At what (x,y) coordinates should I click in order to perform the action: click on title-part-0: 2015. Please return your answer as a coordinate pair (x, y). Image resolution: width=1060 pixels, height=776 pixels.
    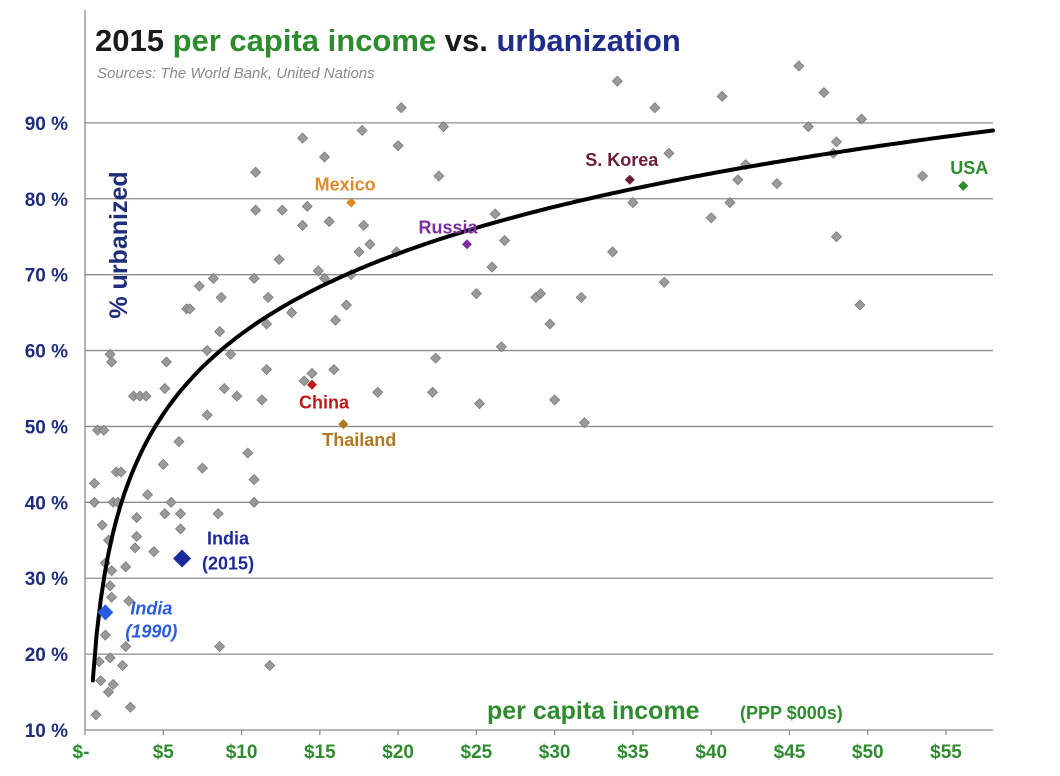
    Looking at the image, I should click on (134, 40).